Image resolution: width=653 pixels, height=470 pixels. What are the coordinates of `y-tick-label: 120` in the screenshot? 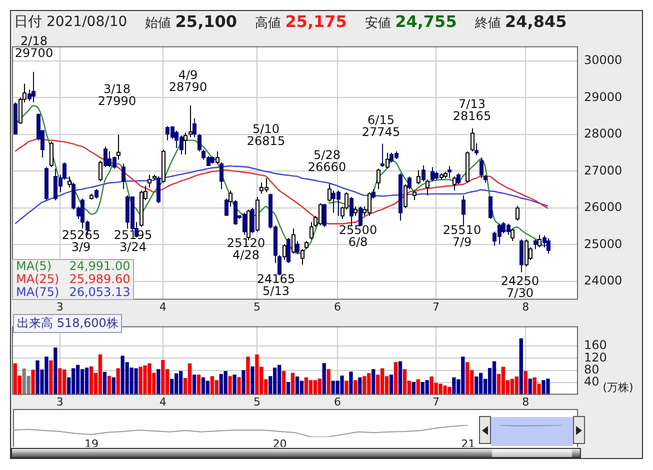 It's located at (595, 357).